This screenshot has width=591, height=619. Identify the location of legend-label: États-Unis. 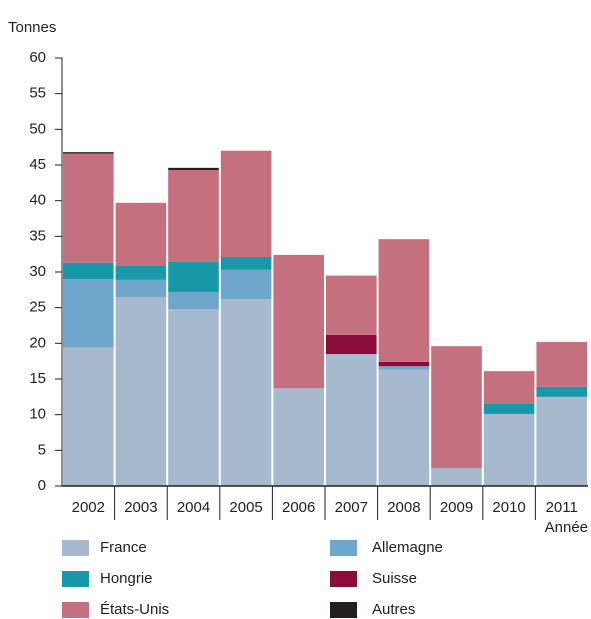
(134, 609).